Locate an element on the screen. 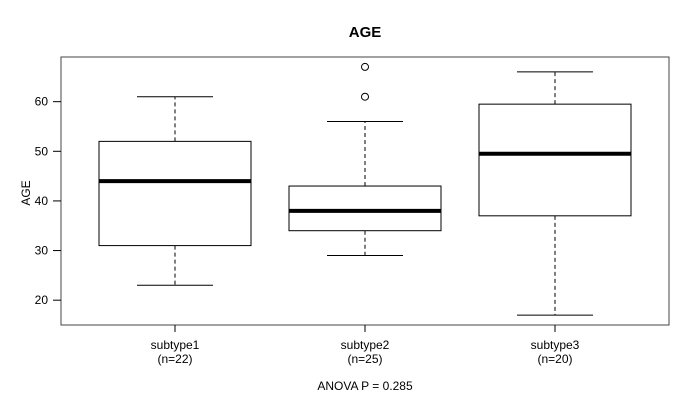 Image resolution: width=700 pixels, height=400 pixels. y-axis-title: AGE is located at coordinates (26, 192).